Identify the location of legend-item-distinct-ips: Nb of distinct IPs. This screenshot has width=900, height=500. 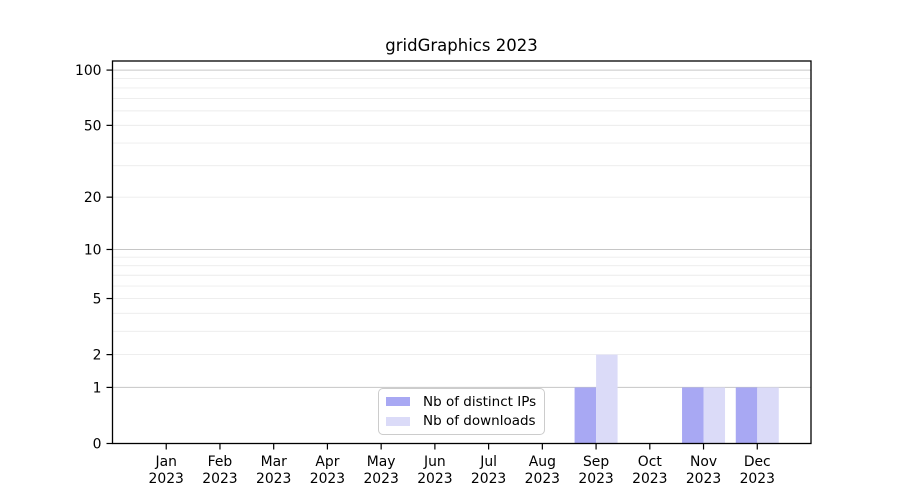
(461, 402).